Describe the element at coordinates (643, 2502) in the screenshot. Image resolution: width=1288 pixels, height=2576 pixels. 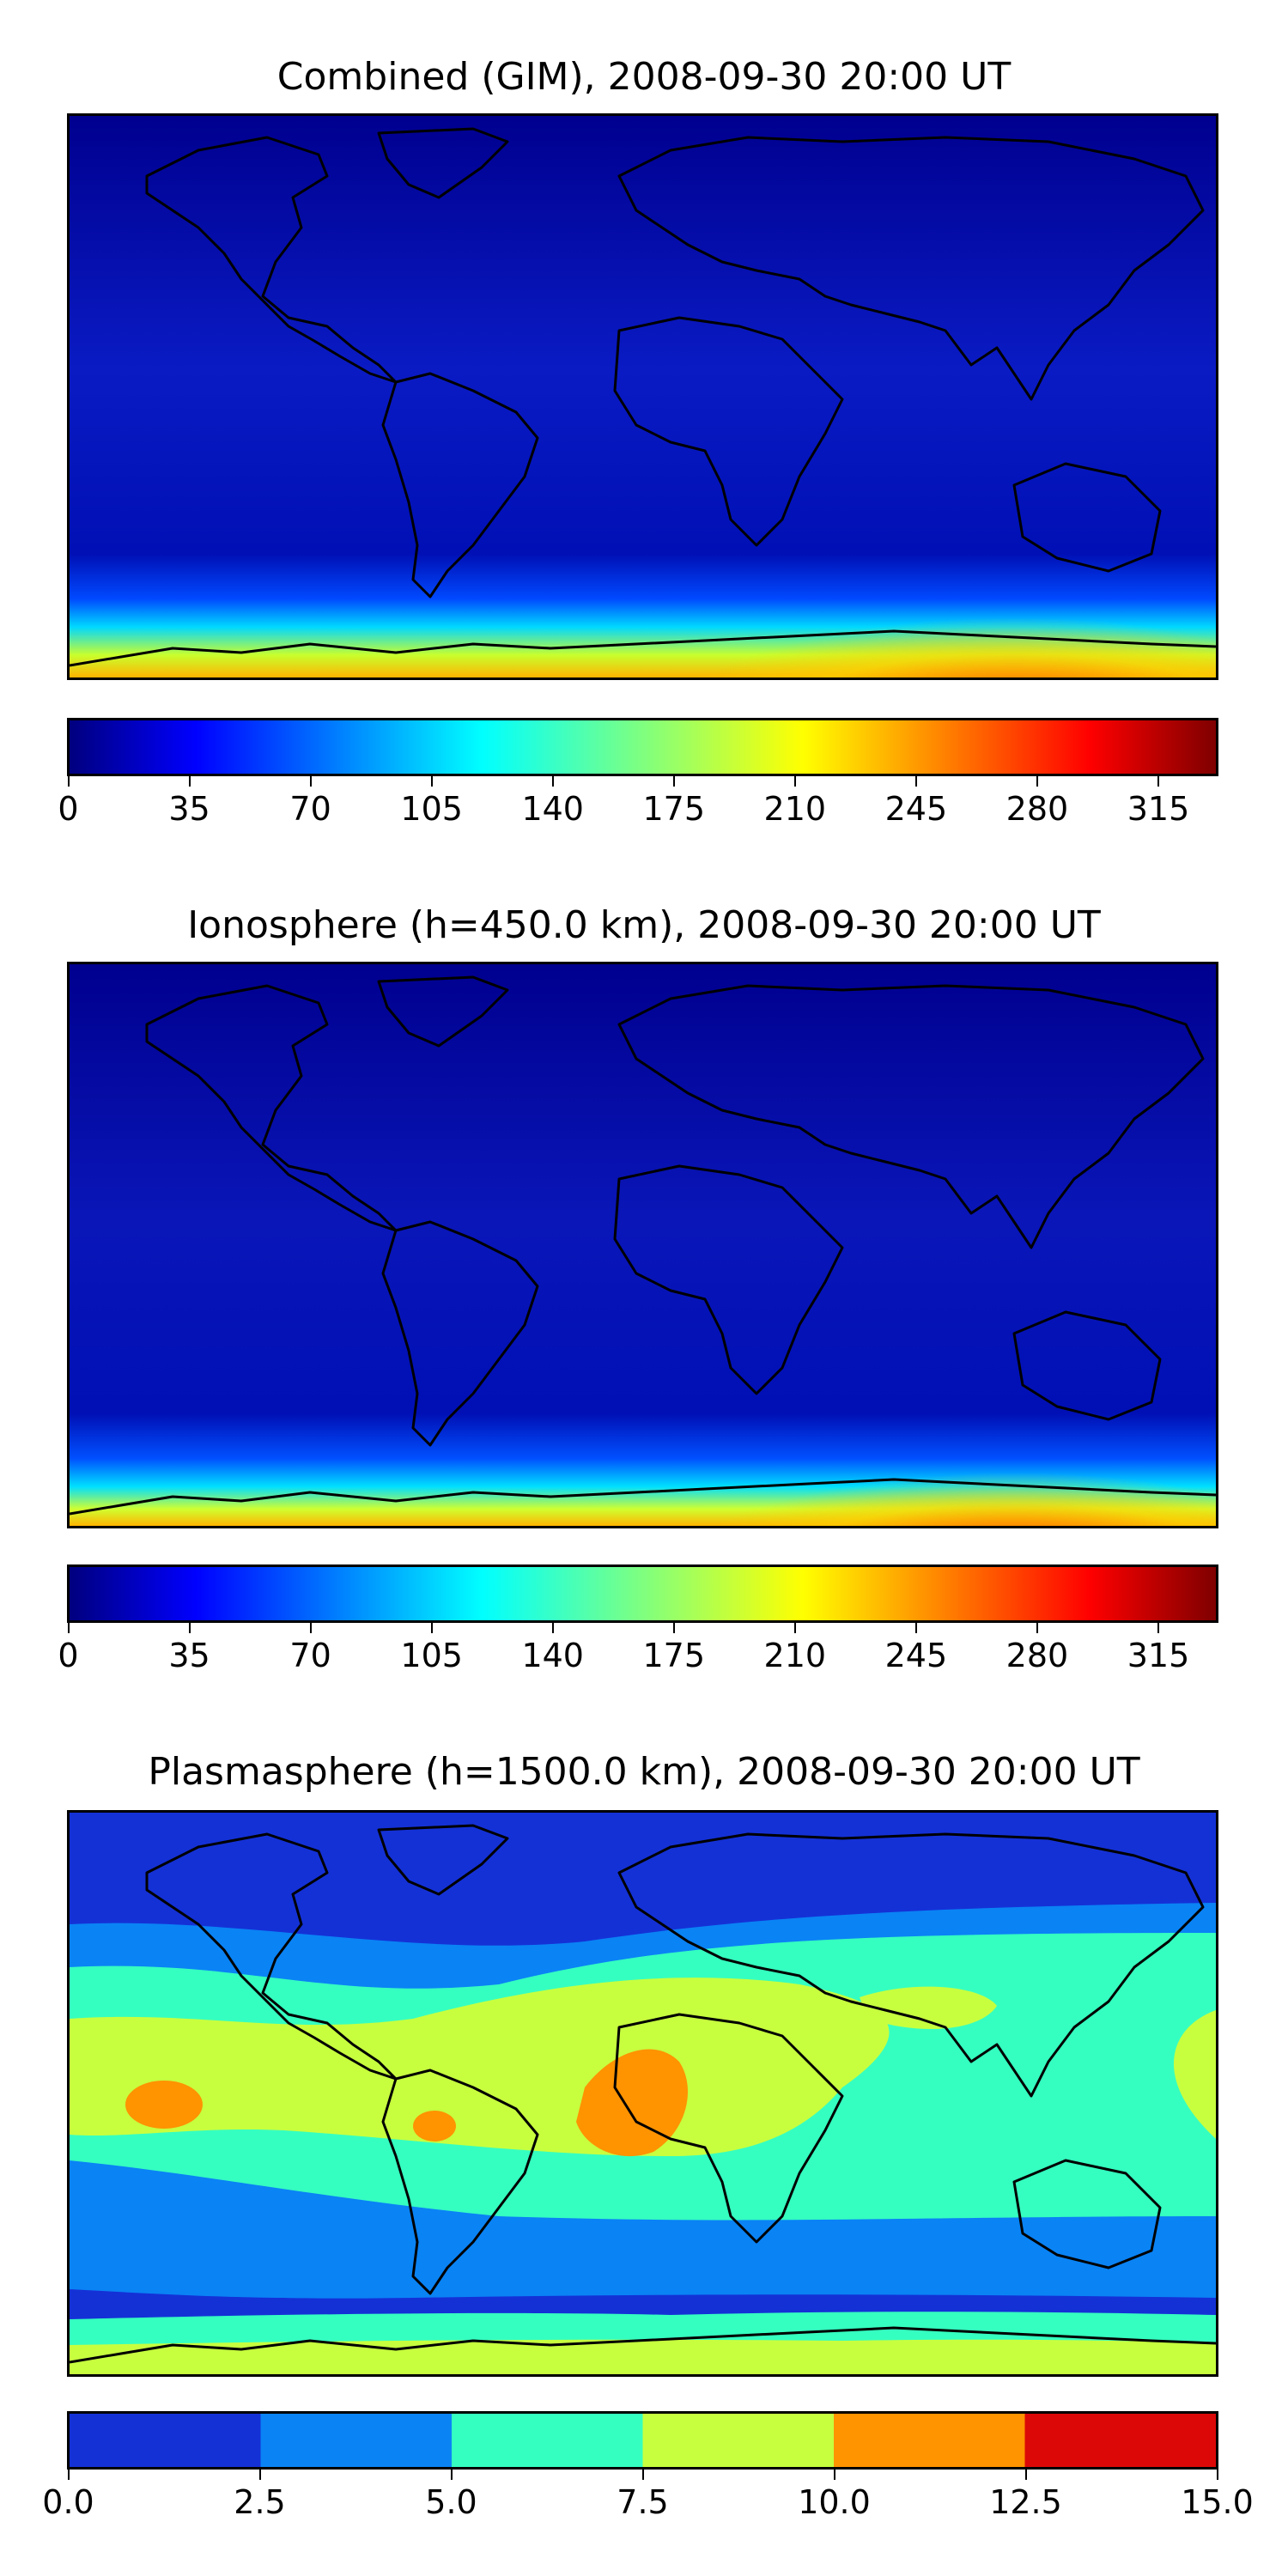
I see `colorbar-tick-label: 7.5` at that location.